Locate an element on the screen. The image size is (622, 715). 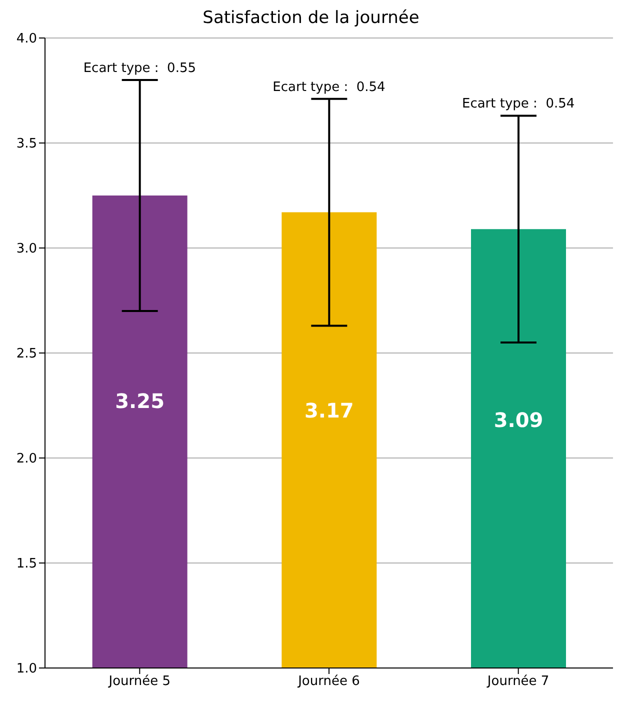
chart-title: Satisfaction de la journée is located at coordinates (311, 18).